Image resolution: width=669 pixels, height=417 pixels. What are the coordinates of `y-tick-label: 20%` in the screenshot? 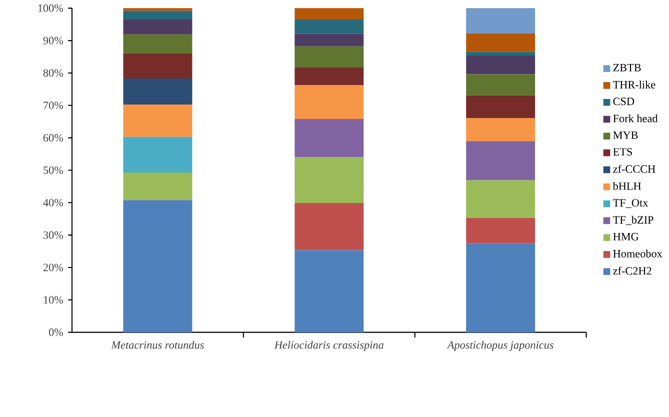 It's located at (53, 268).